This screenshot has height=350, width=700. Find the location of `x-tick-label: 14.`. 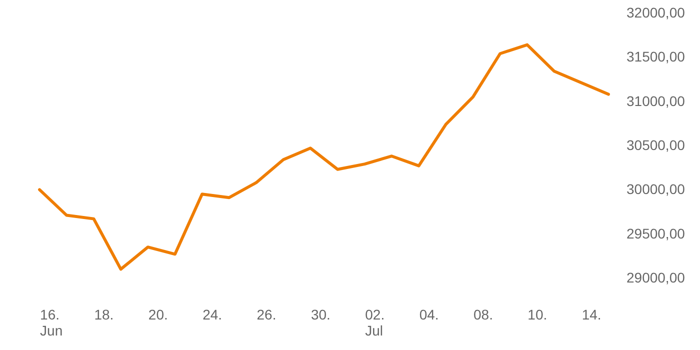

x-tick-label: 14. is located at coordinates (592, 314).